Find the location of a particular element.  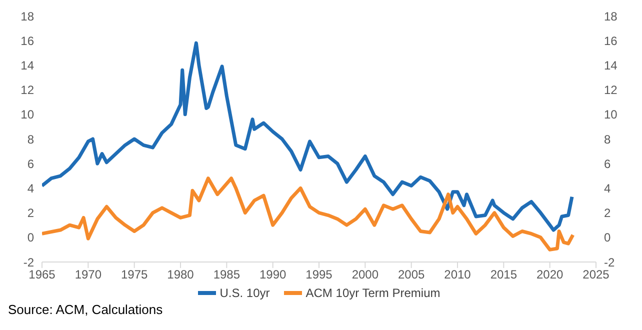

x-tick-label: 1965 is located at coordinates (42, 275).